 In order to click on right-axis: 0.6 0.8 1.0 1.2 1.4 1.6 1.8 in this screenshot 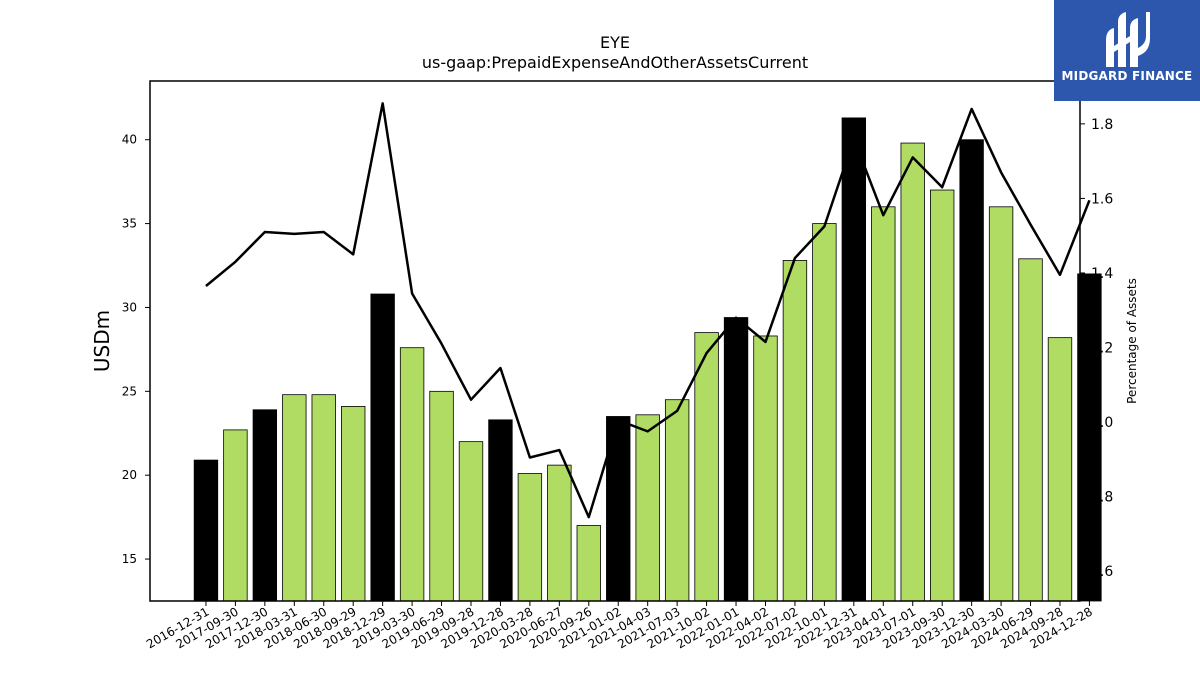, I will do `click(1096, 348)`.